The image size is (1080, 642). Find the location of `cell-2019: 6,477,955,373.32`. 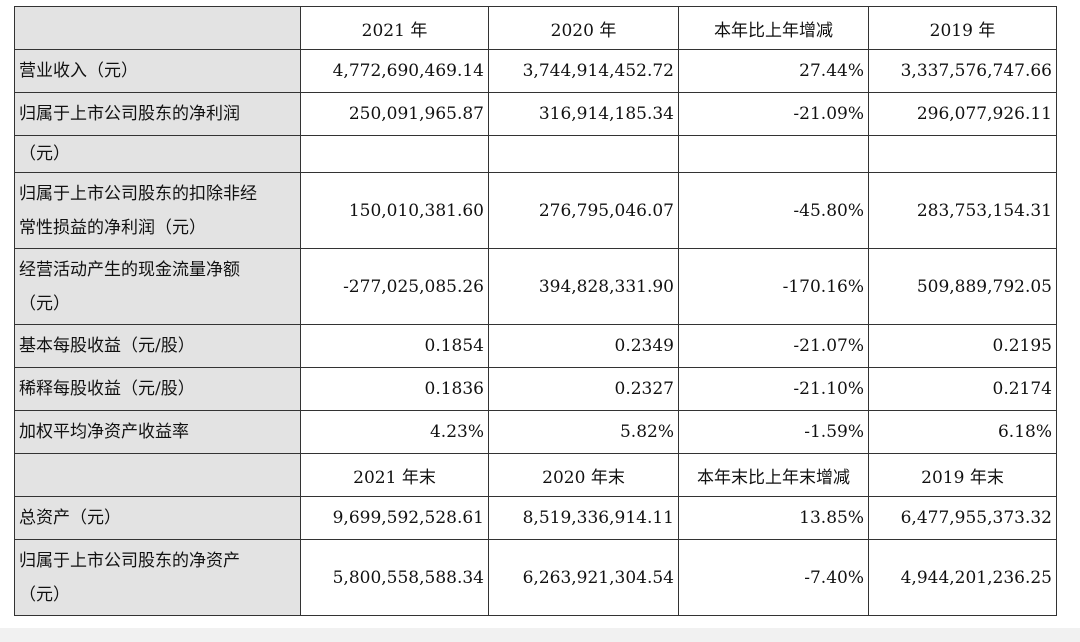

cell-2019: 6,477,955,373.32 is located at coordinates (962, 518).